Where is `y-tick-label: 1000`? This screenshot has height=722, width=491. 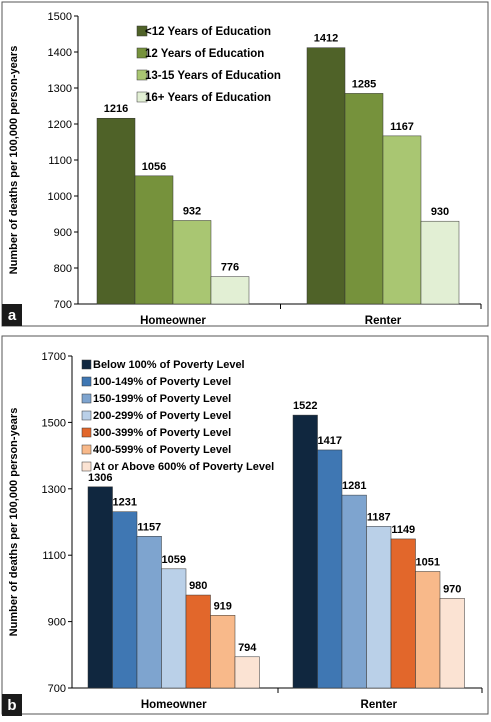 y-tick-label: 1000 is located at coordinates (60, 197).